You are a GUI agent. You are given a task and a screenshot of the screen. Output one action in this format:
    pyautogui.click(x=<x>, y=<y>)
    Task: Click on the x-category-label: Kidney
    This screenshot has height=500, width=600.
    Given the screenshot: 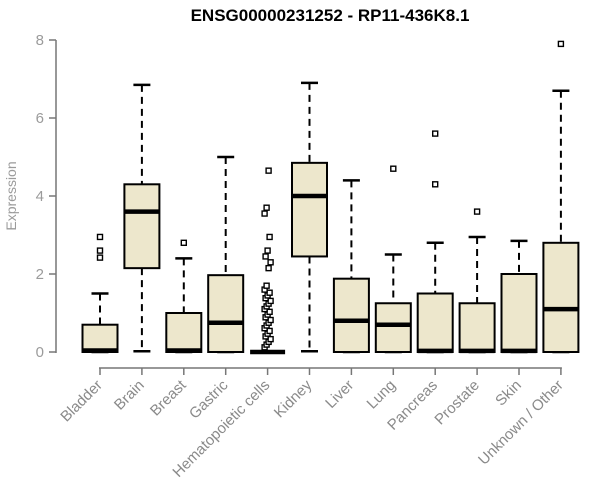 What is the action you would take?
    pyautogui.click(x=293, y=398)
    